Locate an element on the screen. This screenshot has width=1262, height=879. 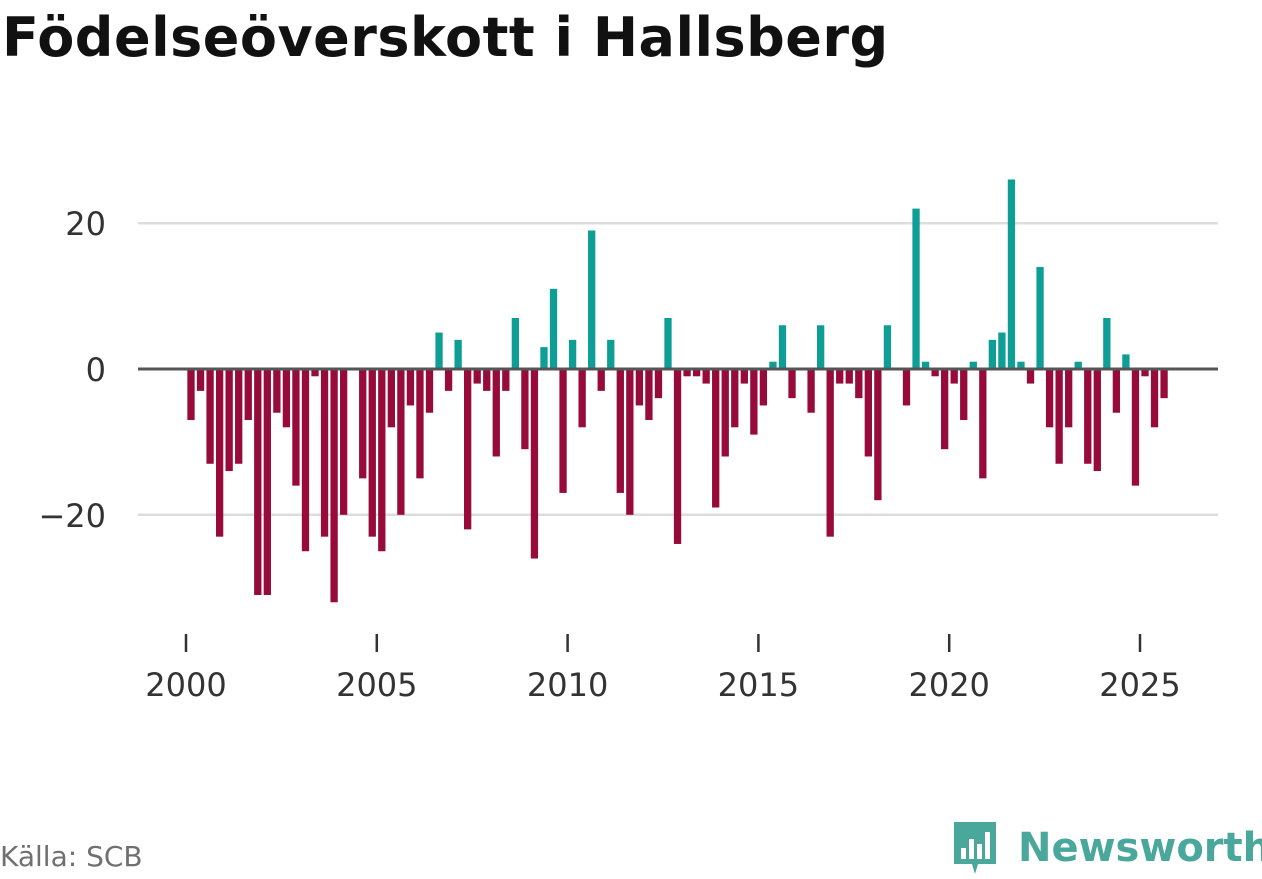
y-axis: 20 0 −20 is located at coordinates (72, 370).